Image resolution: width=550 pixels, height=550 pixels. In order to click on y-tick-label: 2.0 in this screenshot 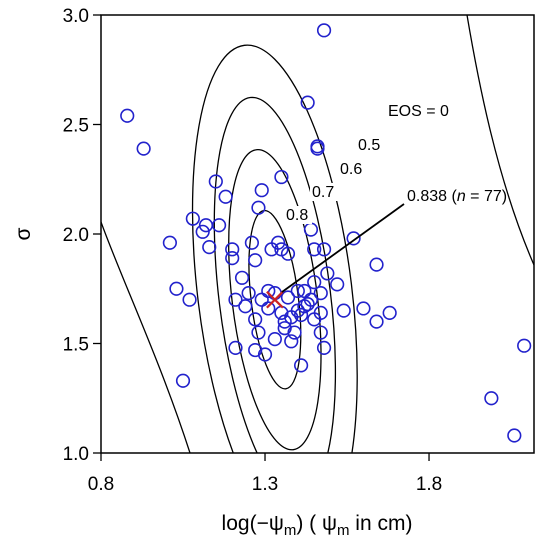, I will do `click(76, 235)`.